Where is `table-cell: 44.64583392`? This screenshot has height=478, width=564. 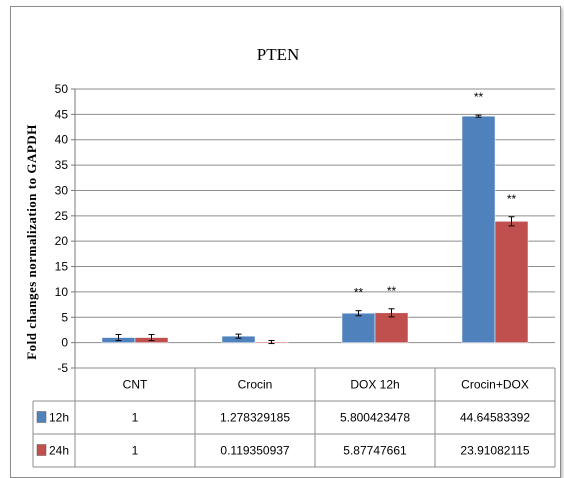
table-cell: 44.64583392 is located at coordinates (495, 418).